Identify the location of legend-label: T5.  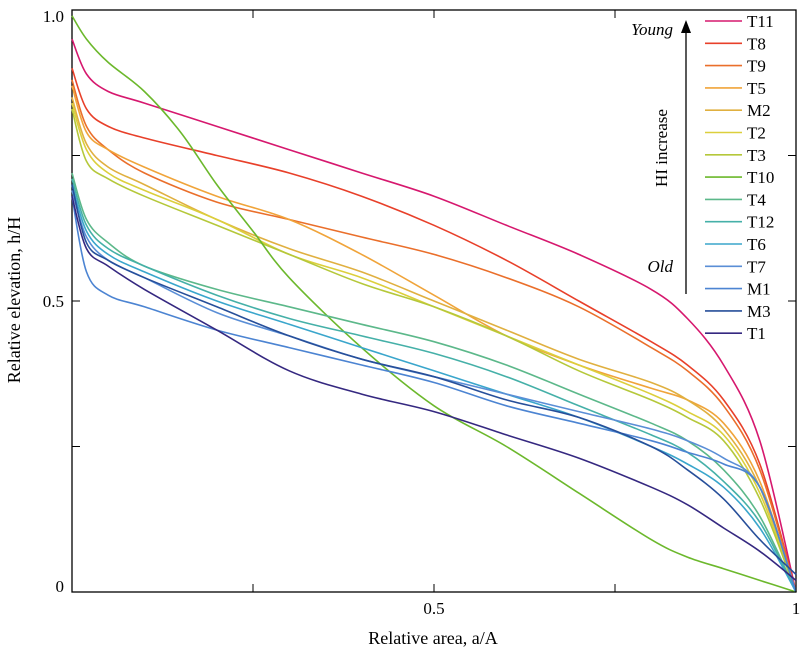
(756, 88).